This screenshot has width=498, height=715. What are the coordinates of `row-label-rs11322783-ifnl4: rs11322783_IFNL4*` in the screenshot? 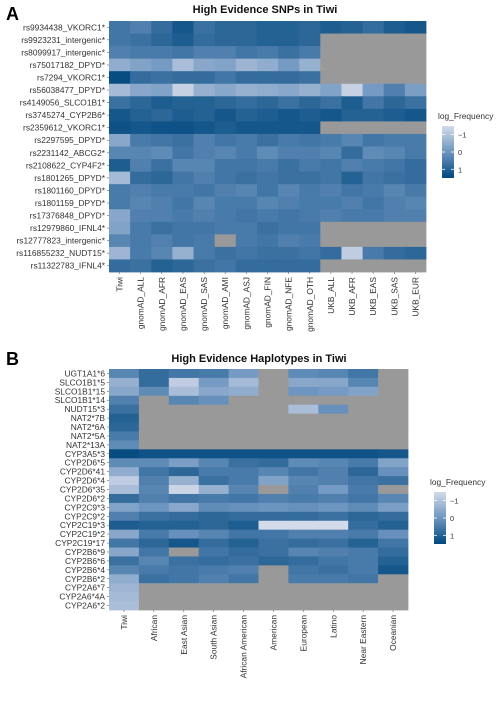 It's located at (68, 266).